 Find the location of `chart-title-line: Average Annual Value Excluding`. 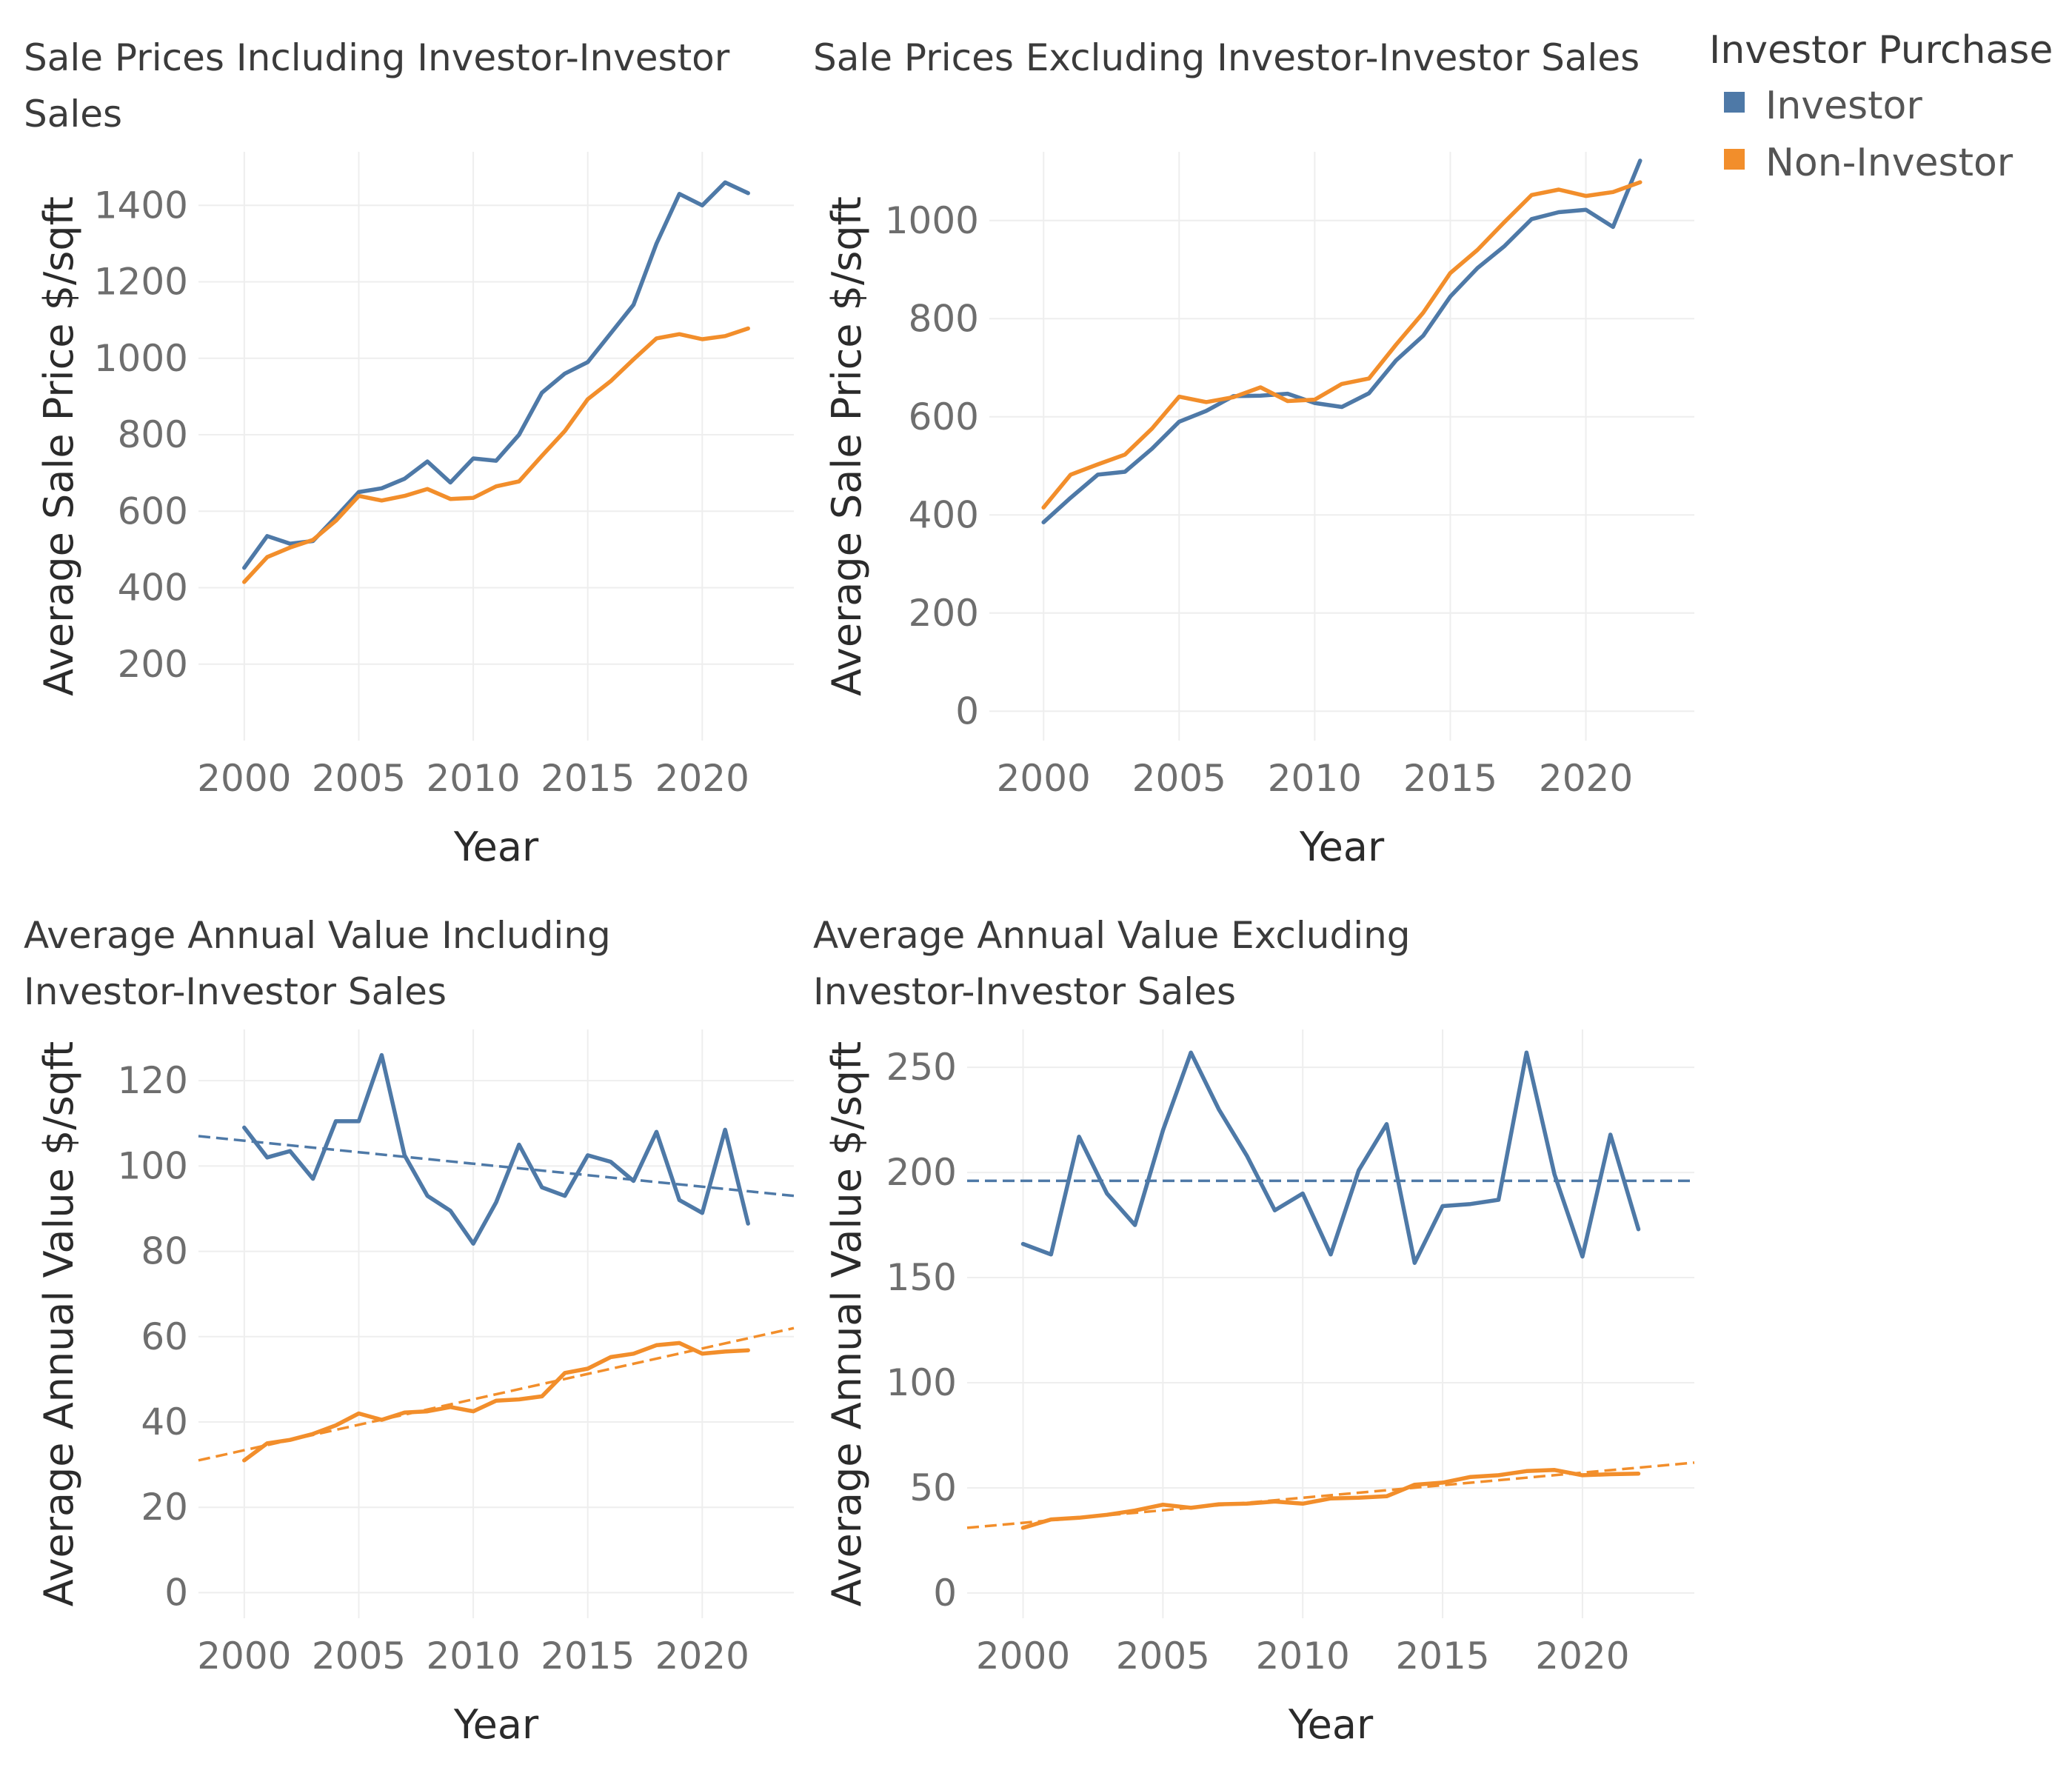

chart-title-line: Average Annual Value Excluding is located at coordinates (1112, 935).